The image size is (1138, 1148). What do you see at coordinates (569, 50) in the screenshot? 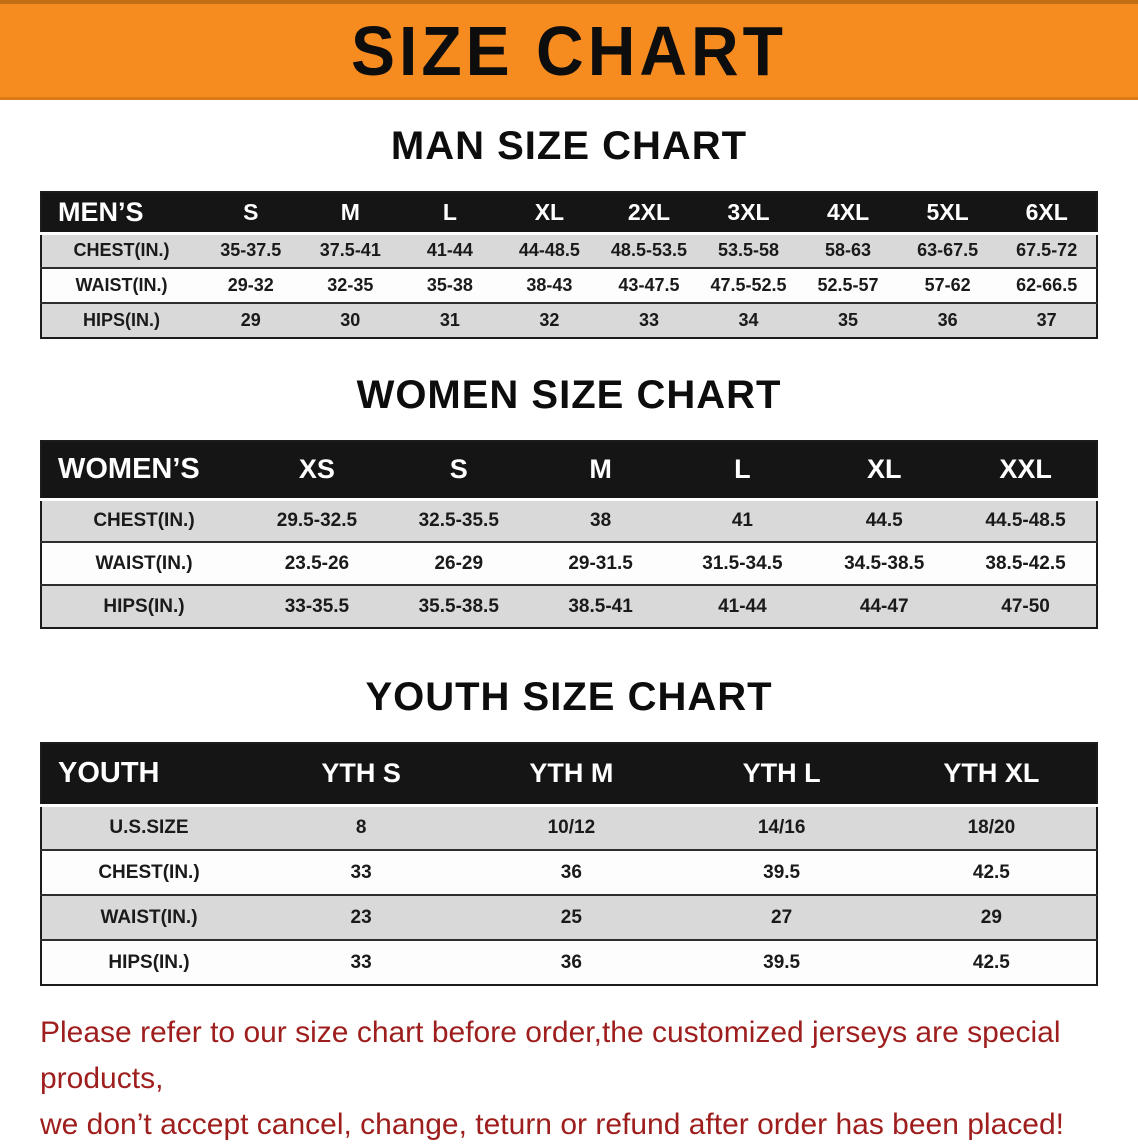
I see `size-chart-banner: SIZE CHART` at bounding box center [569, 50].